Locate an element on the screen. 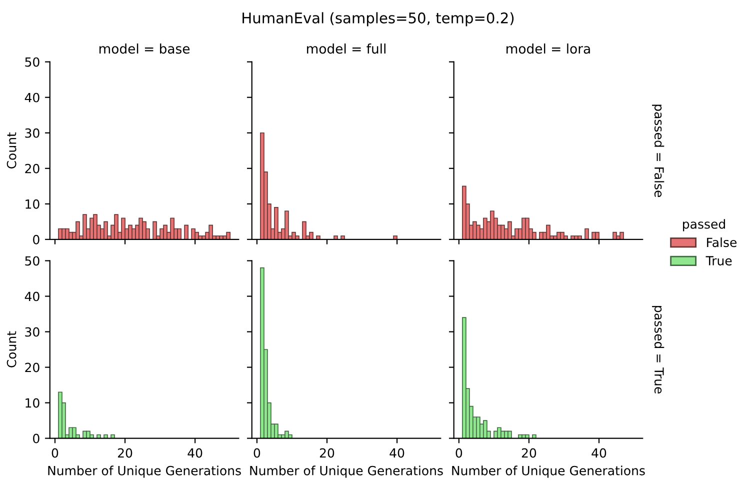 This screenshot has height=487, width=756. text: passed = True is located at coordinates (658, 350).